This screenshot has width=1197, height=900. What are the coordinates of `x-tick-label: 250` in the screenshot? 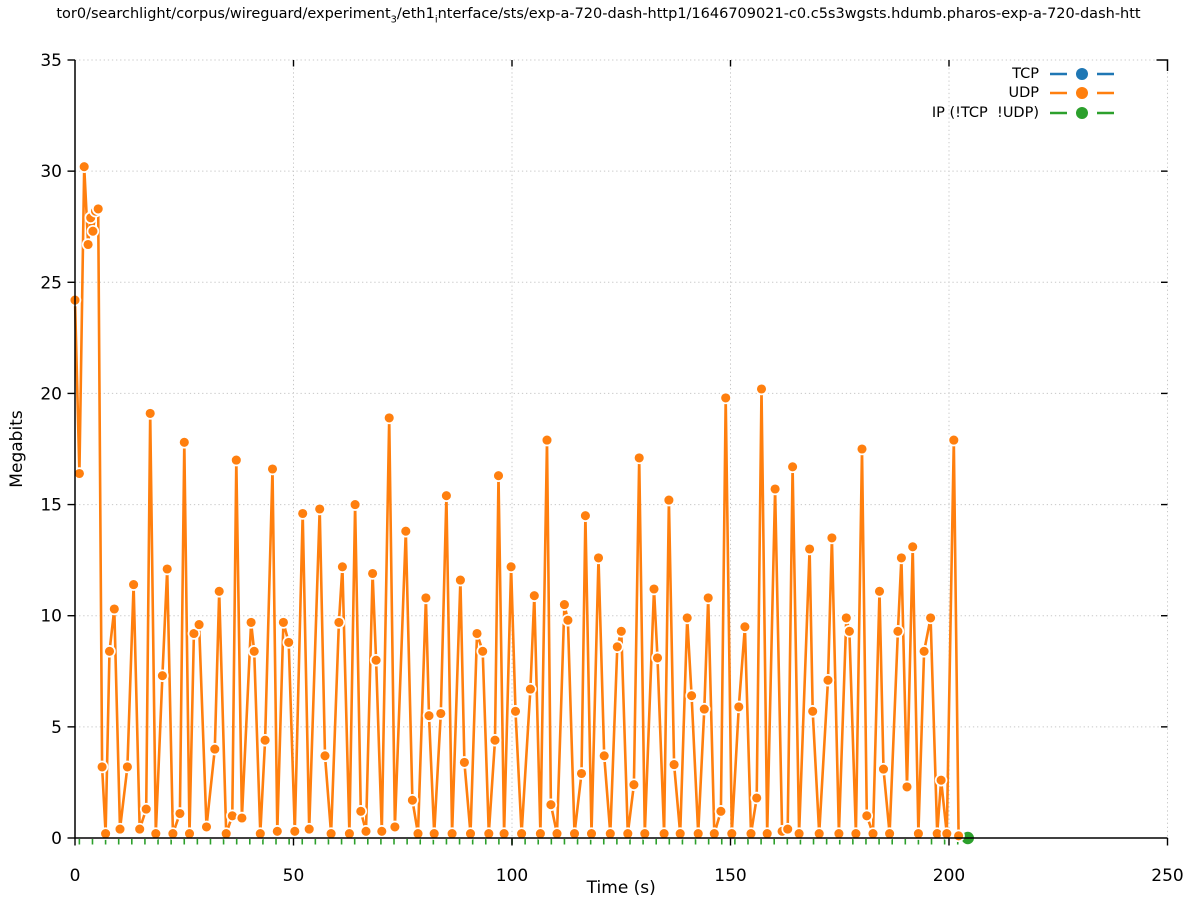 It's located at (1167, 876).